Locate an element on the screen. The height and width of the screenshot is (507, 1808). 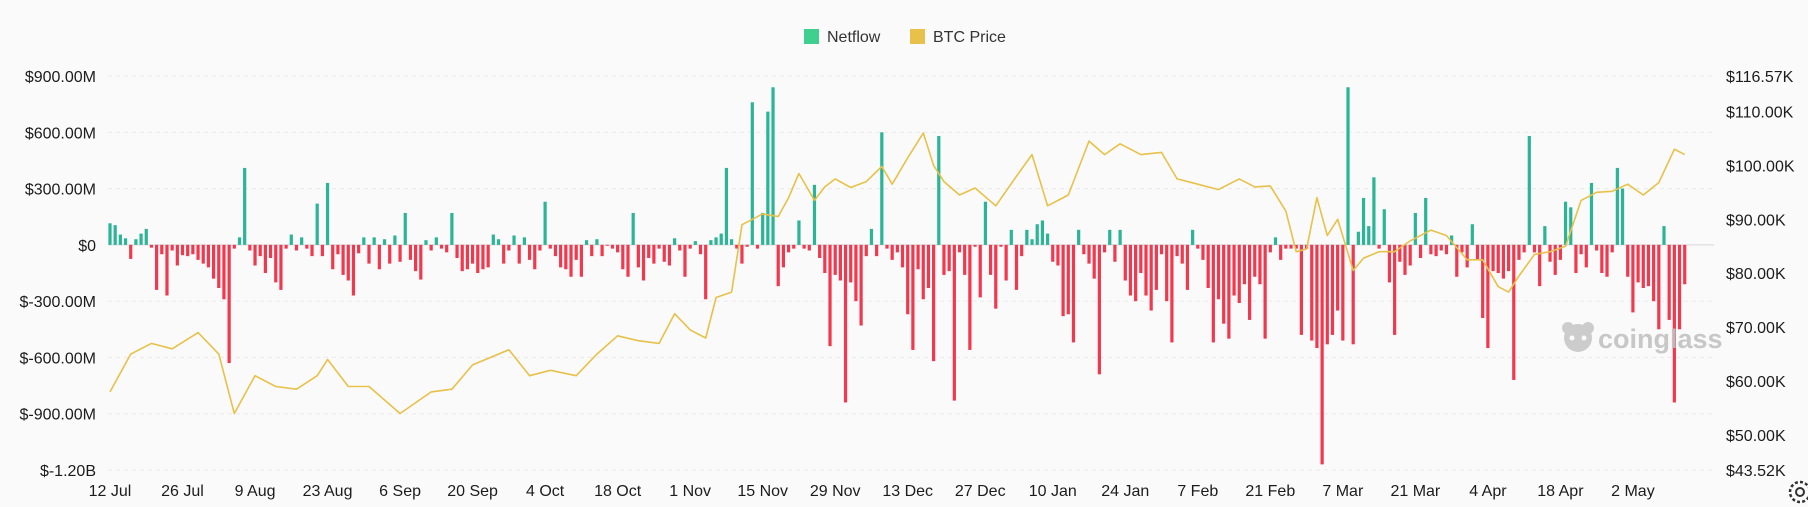
x-tick-label: 26 Jul is located at coordinates (182, 491).